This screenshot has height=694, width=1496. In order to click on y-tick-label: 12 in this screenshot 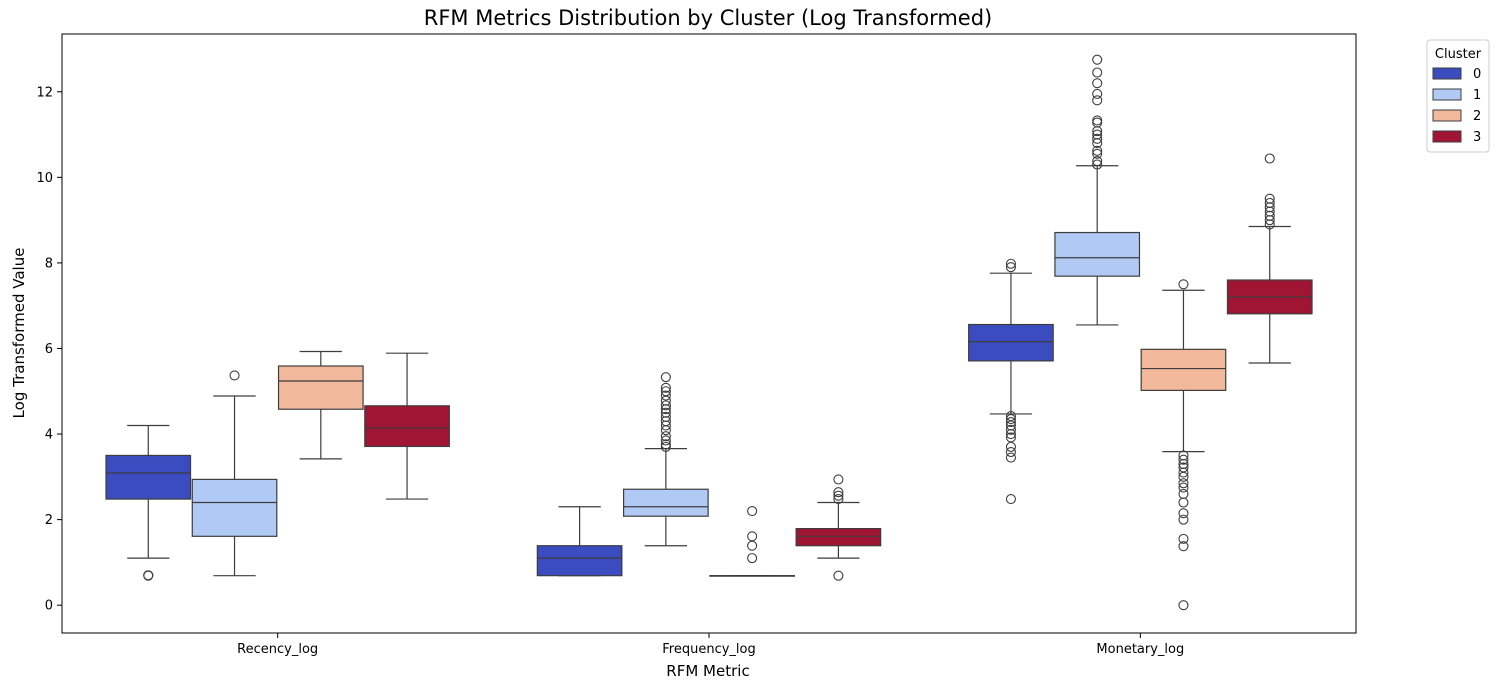, I will do `click(44, 92)`.